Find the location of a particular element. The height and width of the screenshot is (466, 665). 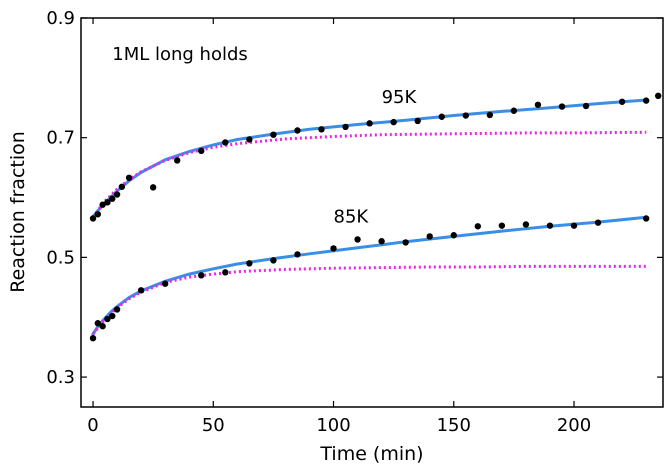

y-axis-label: Reaction fraction is located at coordinates (18, 212).